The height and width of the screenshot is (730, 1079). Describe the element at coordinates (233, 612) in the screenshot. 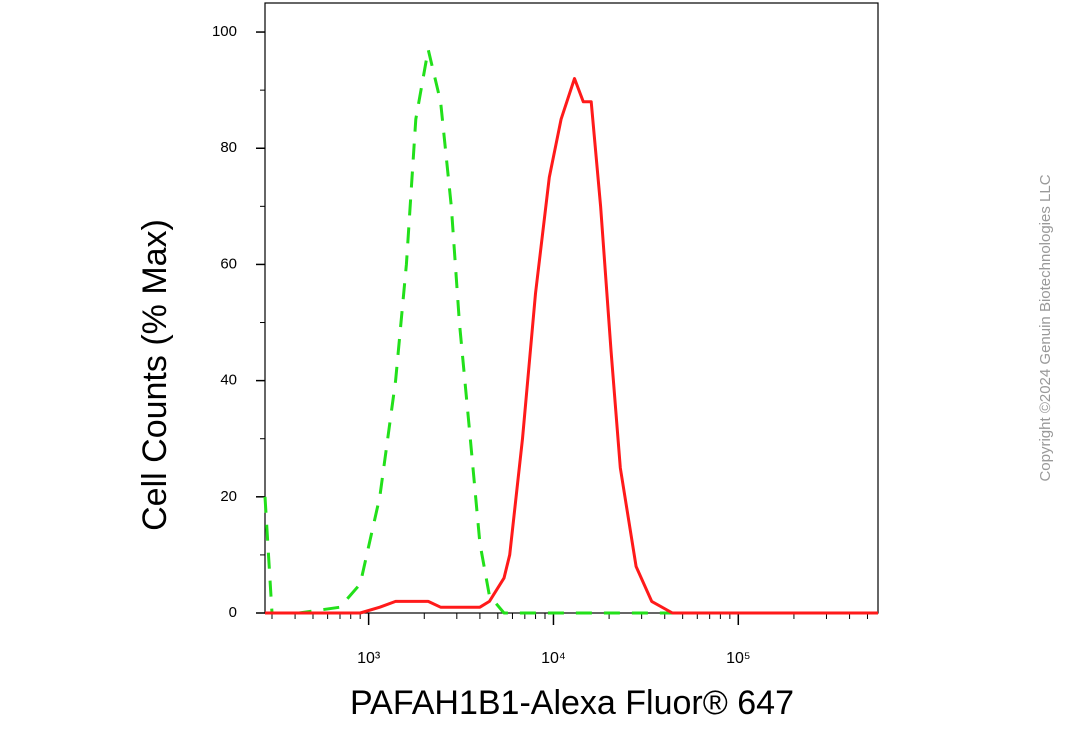

I see `y-tick-label: 0` at that location.